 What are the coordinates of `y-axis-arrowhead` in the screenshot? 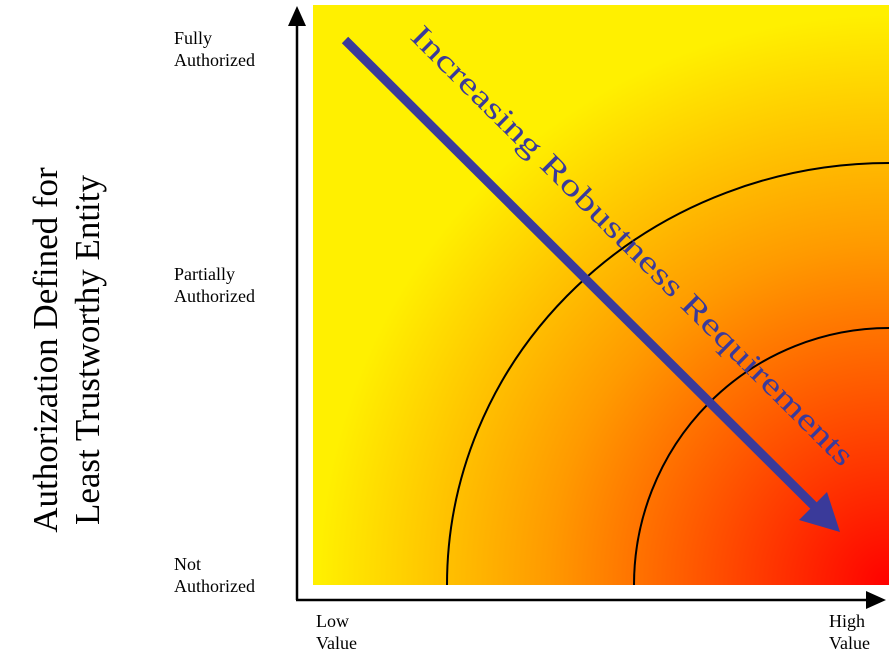 It's located at (297, 16).